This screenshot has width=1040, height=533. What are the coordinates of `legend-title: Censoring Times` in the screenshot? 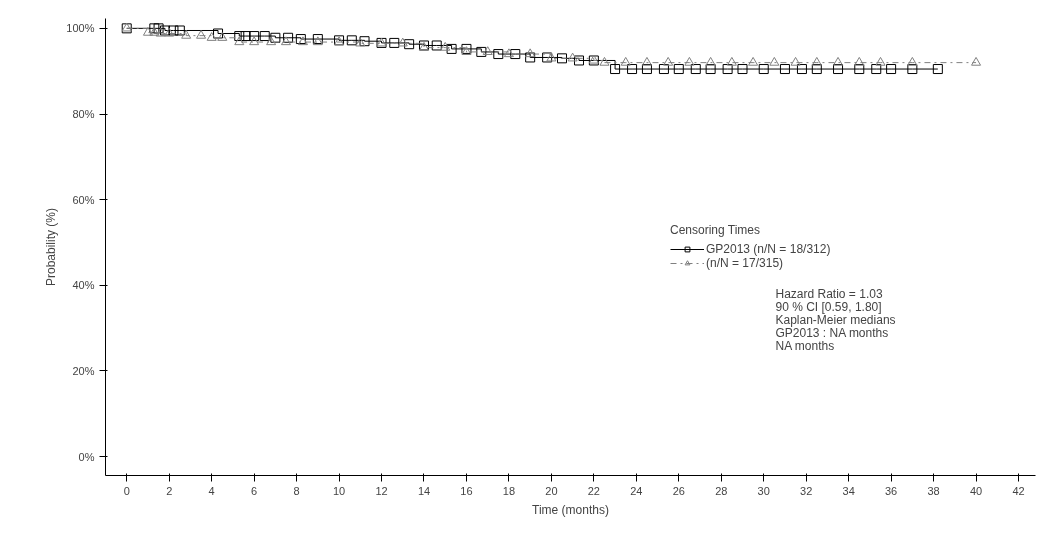 It's located at (716, 230).